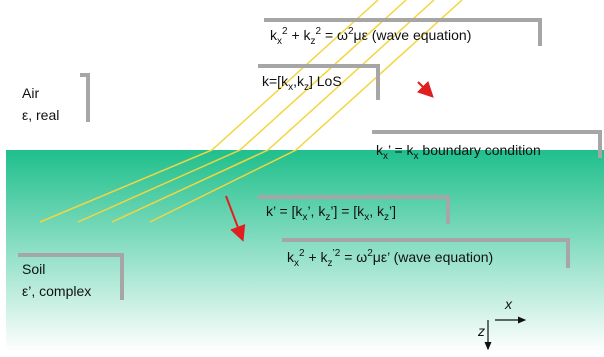 The image size is (604, 357). I want to click on text-part: Soil, so click(33, 269).